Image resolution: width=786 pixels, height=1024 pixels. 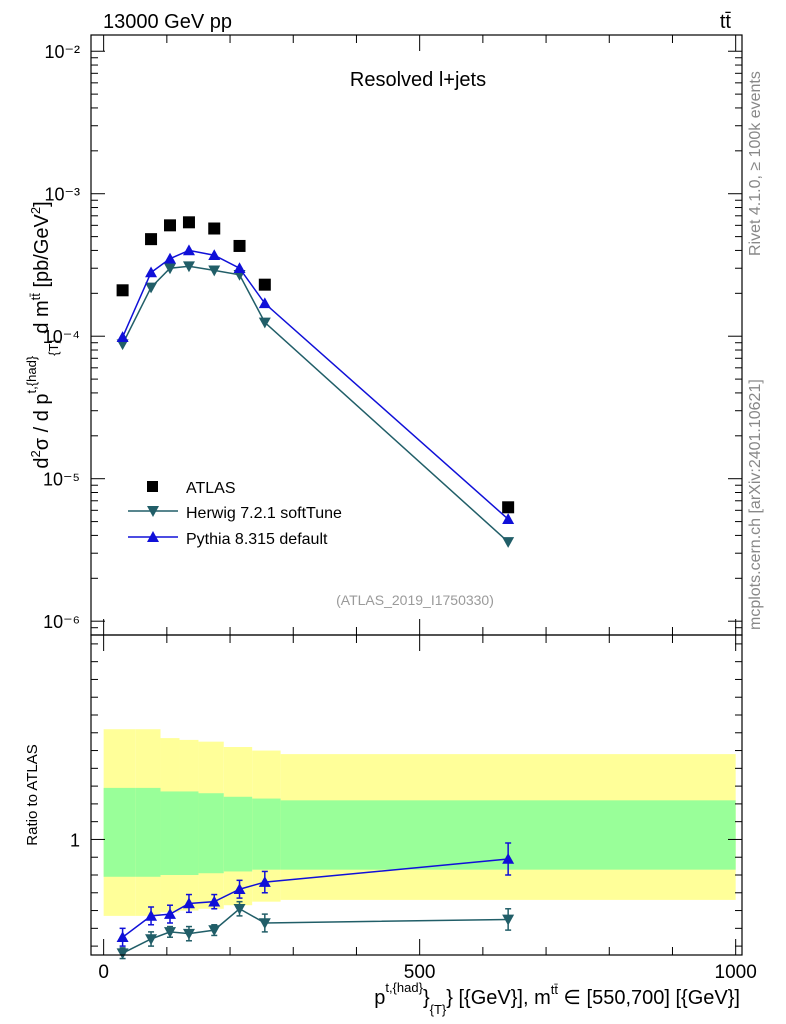 What do you see at coordinates (62, 52) in the screenshot?
I see `main-y-tick-label: 10⁻²` at bounding box center [62, 52].